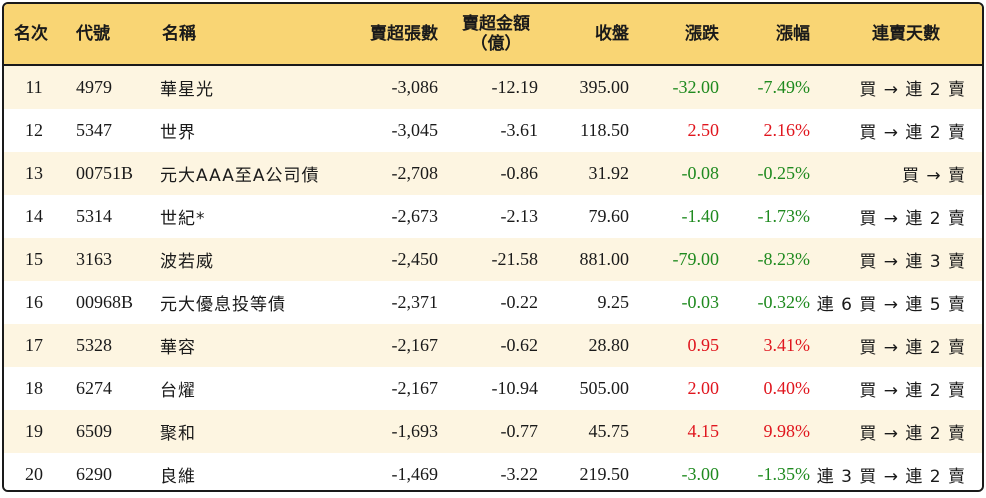  I want to click on price-change-cell: -1.40, so click(700, 216).